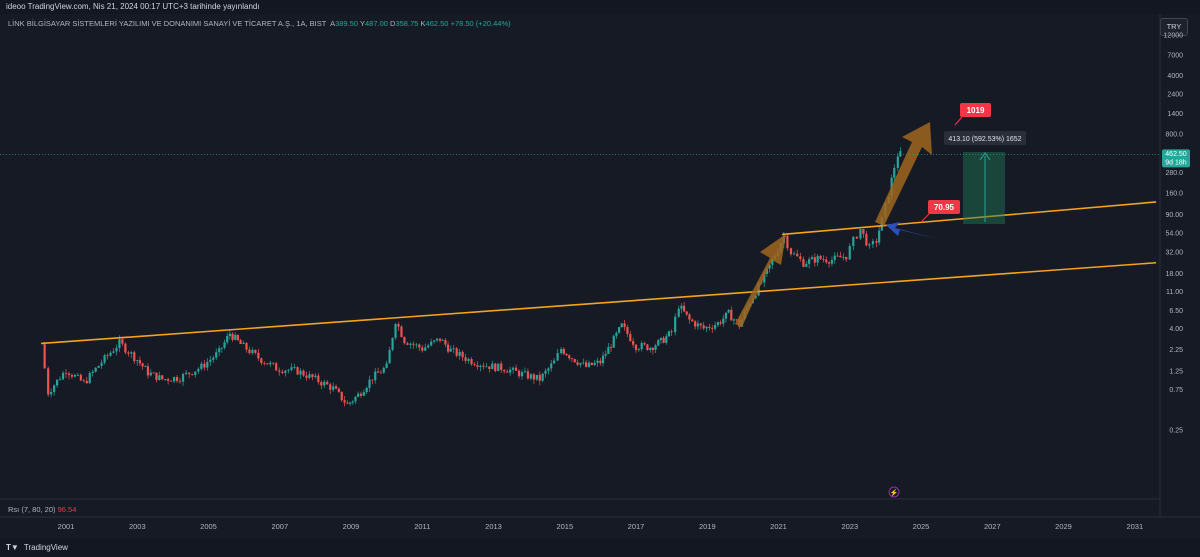 The image size is (1200, 557). Describe the element at coordinates (1174, 253) in the screenshot. I see `y-tick-label: 32.00` at that location.